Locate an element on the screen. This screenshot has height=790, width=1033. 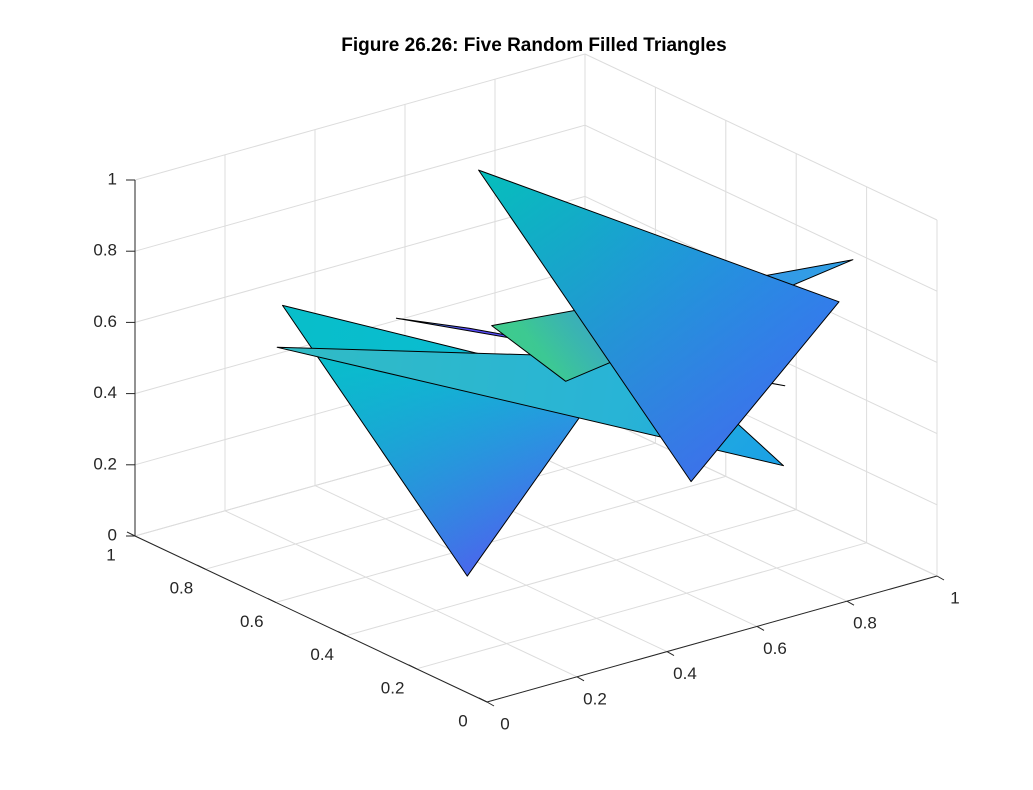
triangle-shade is located at coordinates (658, 326).